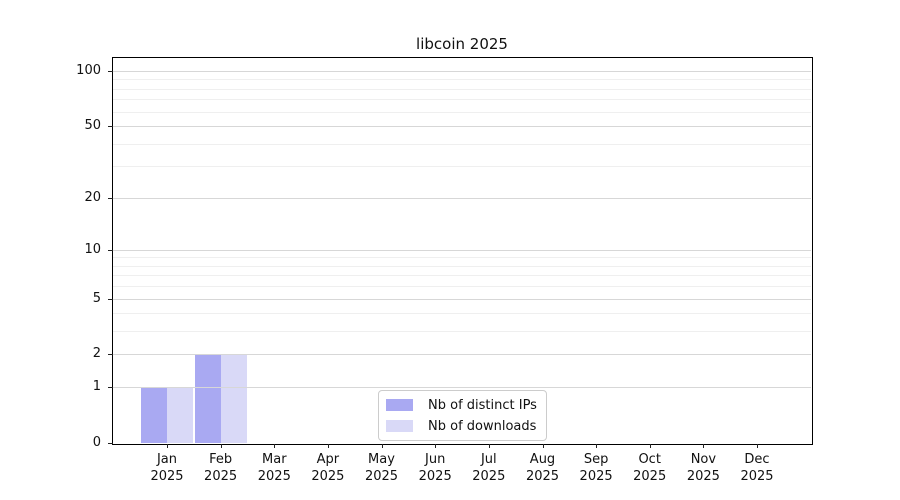 The height and width of the screenshot is (500, 900). I want to click on legend-label: Nb of downloads, so click(482, 426).